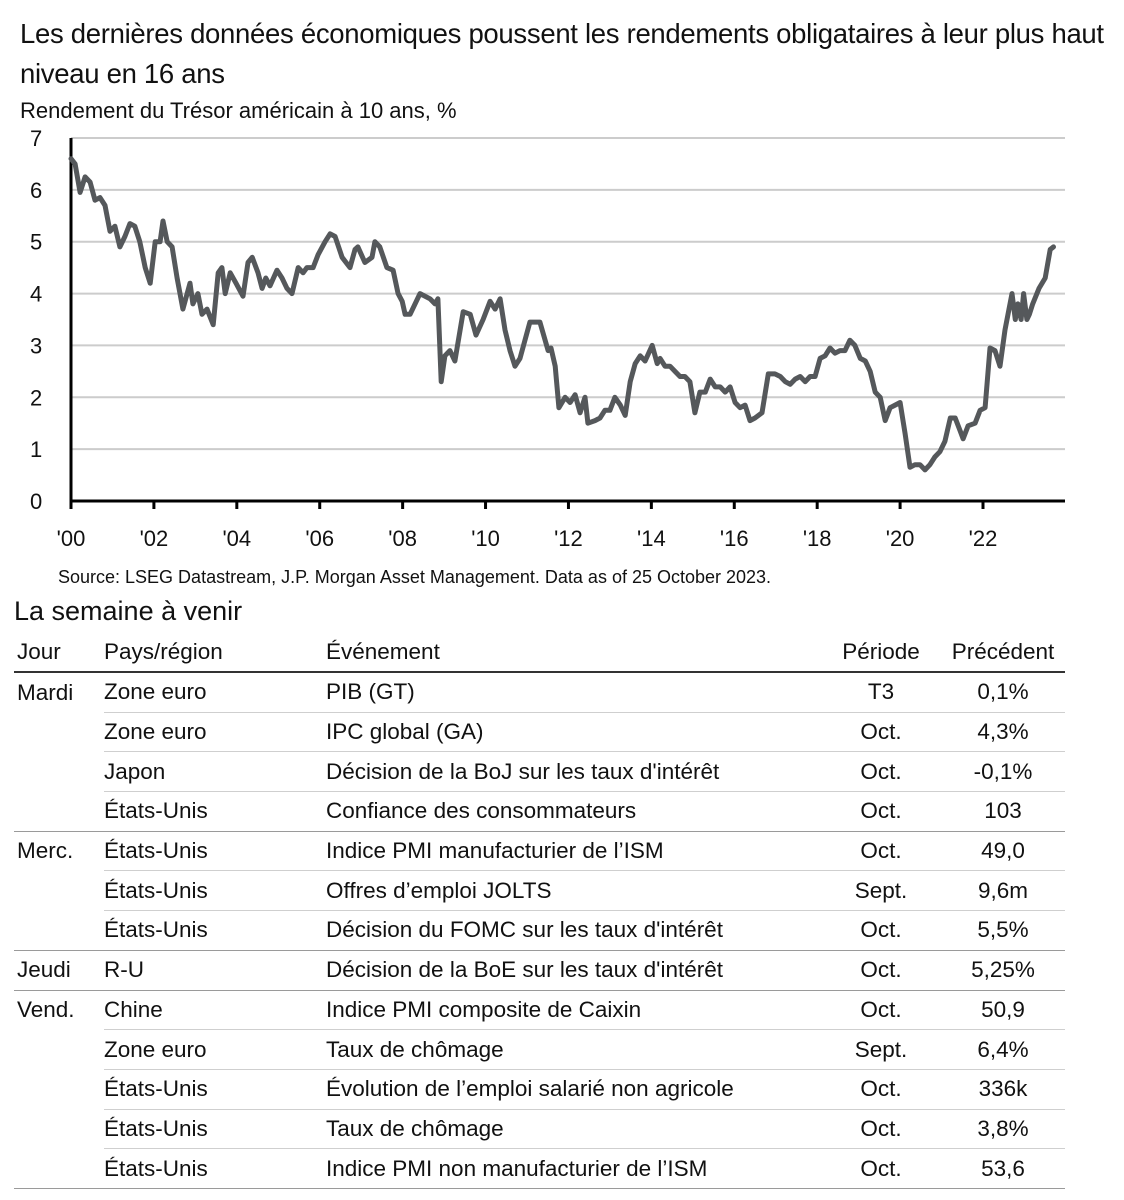 This screenshot has height=1200, width=1124. I want to click on cell-event: Confiance des consommateurs, so click(573, 811).